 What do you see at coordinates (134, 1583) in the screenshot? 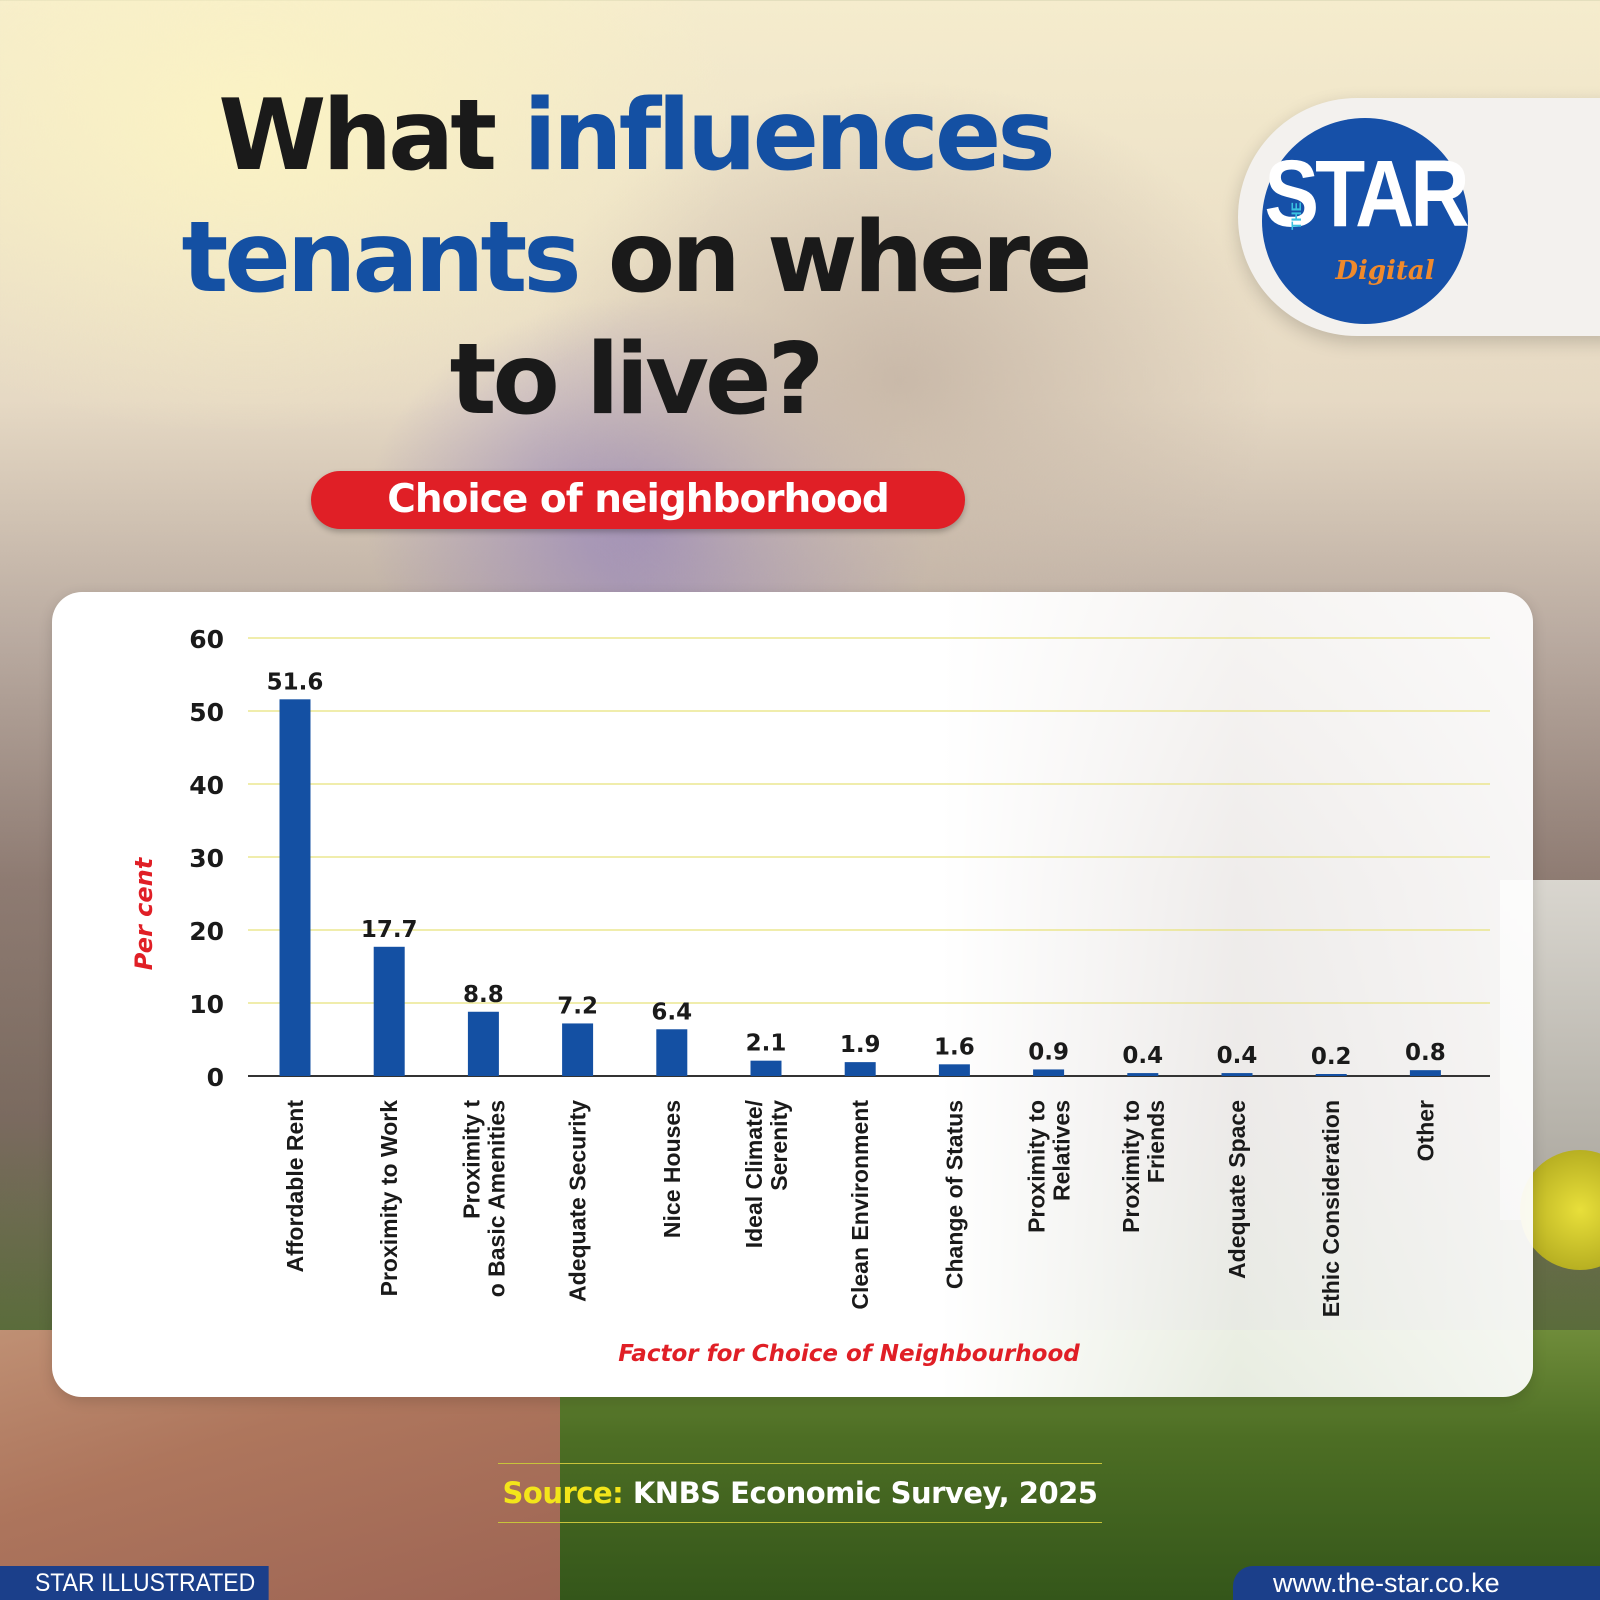
I see `footer-star-illustrated: STAR ILLUSTRATED` at bounding box center [134, 1583].